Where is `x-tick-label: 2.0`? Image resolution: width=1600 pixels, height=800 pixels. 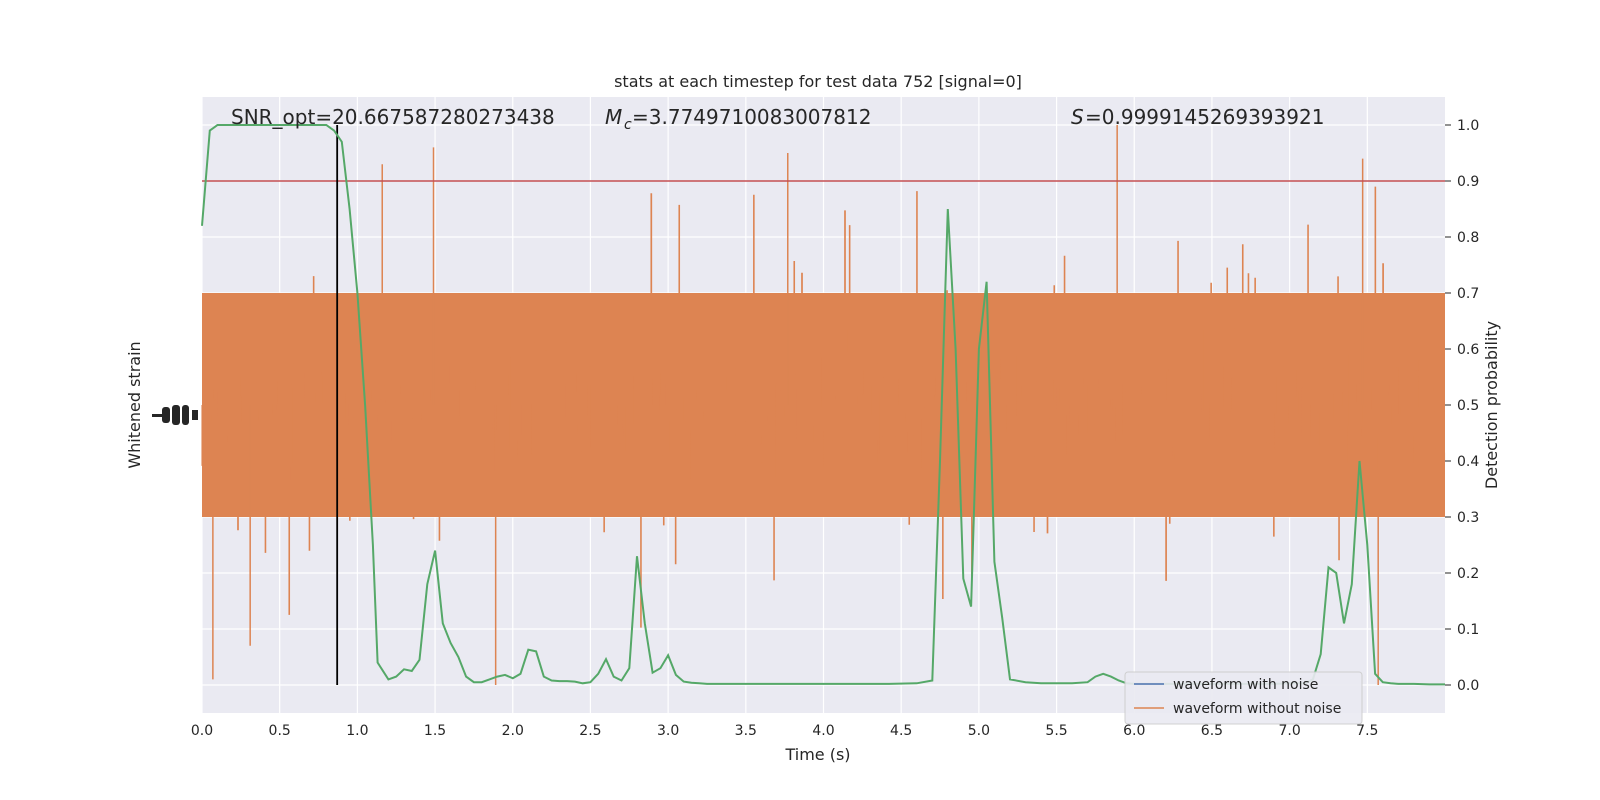 x-tick-label: 2.0 is located at coordinates (513, 731).